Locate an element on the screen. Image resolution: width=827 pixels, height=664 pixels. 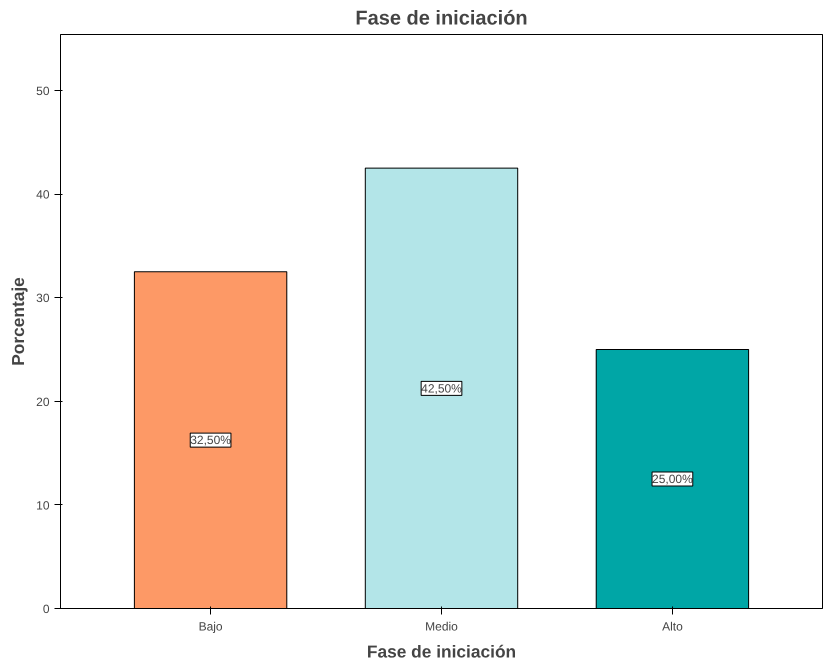
y-tick-label: 30 is located at coordinates (43, 298).